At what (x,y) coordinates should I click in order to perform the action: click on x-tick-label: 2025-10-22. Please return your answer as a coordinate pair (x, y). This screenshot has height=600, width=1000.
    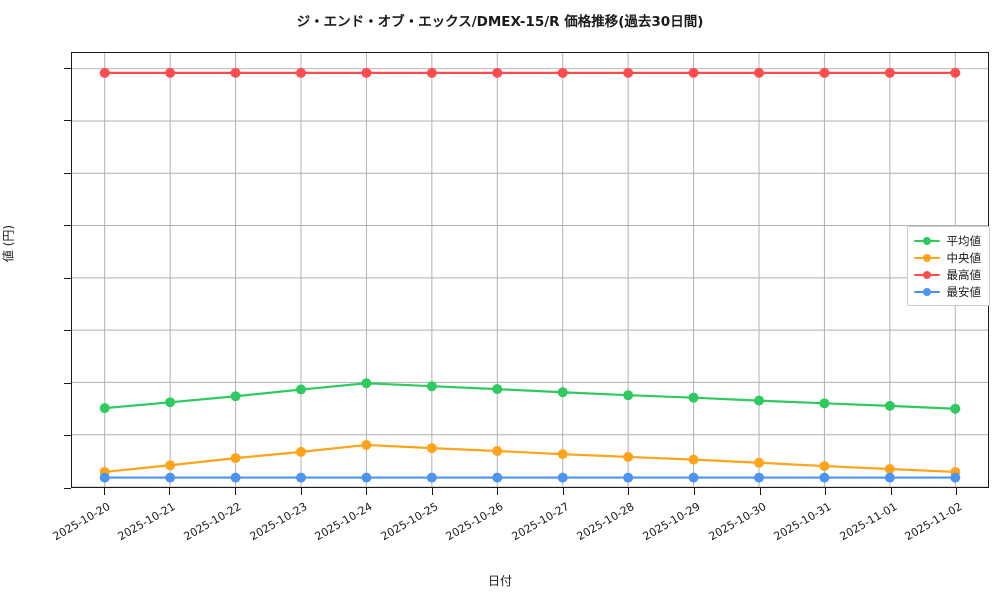
    Looking at the image, I should click on (212, 522).